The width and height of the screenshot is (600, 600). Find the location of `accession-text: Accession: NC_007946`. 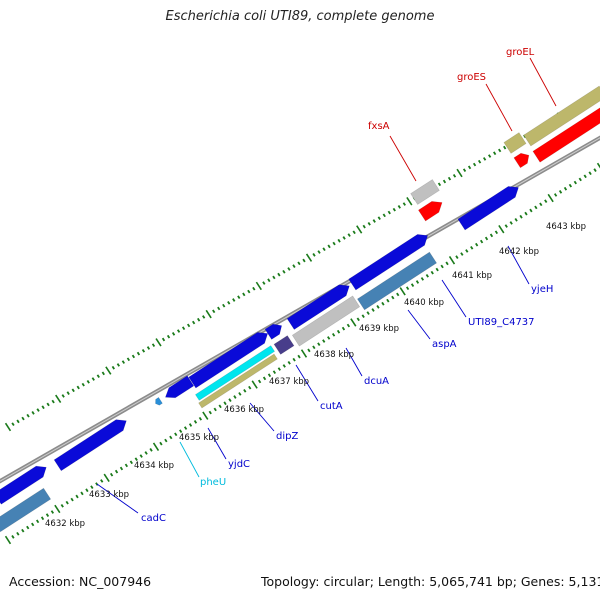

accession-text: Accession: NC_007946 is located at coordinates (80, 581).